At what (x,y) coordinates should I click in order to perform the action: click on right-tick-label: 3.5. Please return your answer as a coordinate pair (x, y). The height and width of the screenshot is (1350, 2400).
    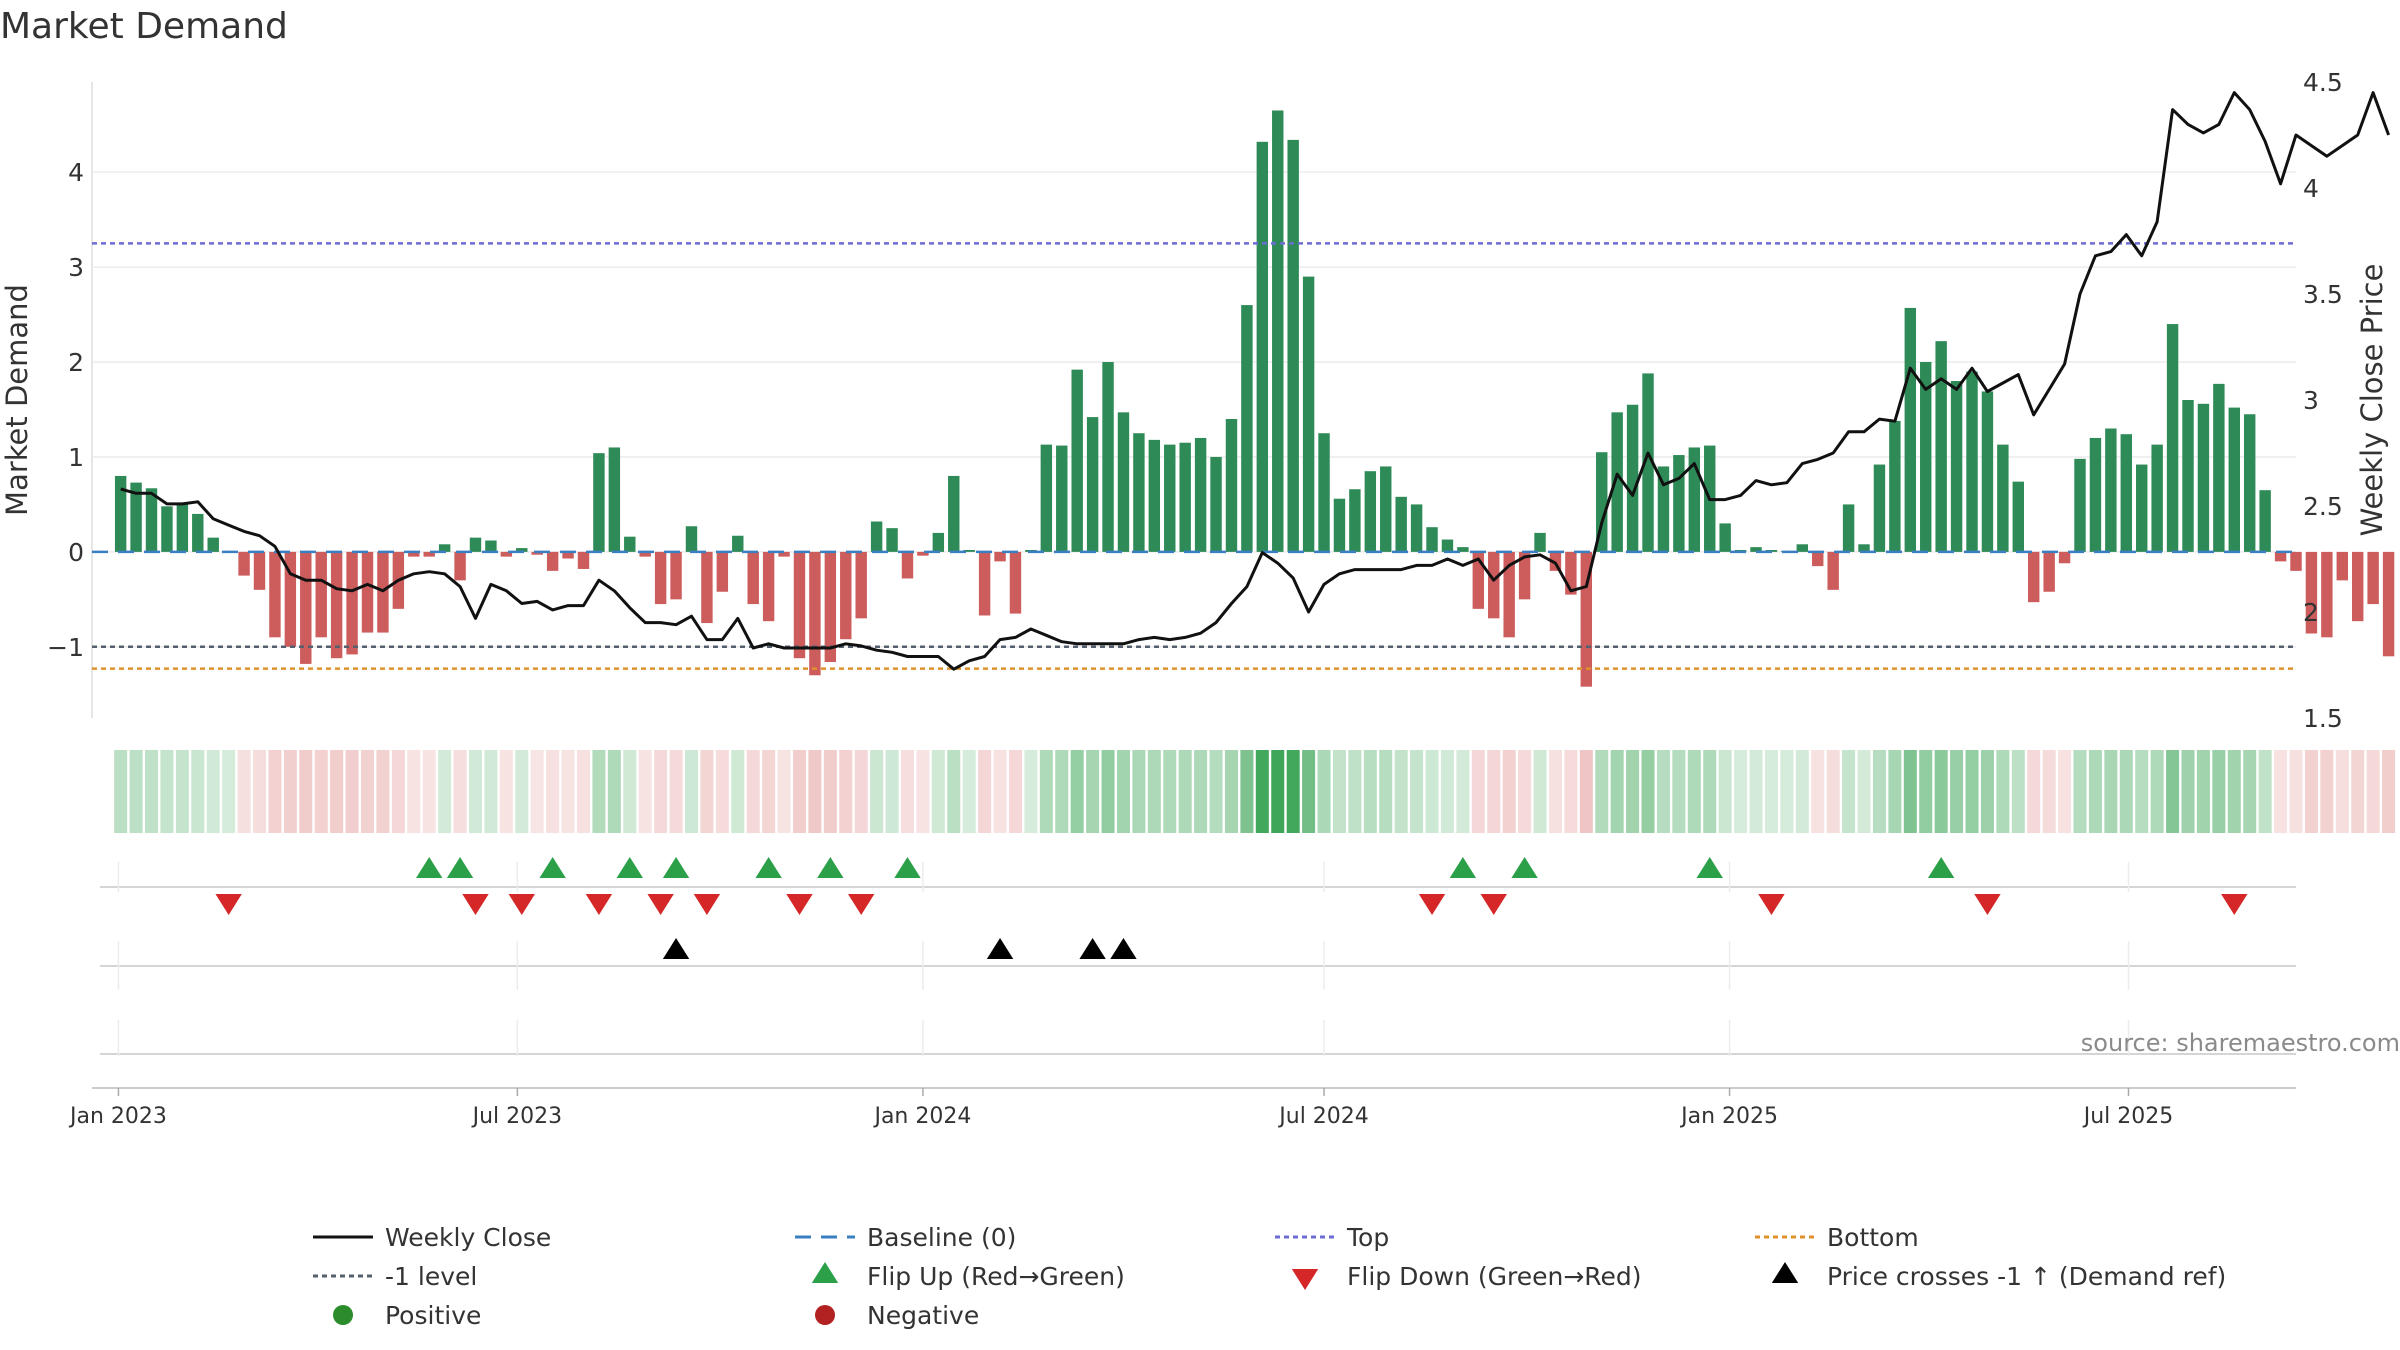
    Looking at the image, I should click on (2323, 294).